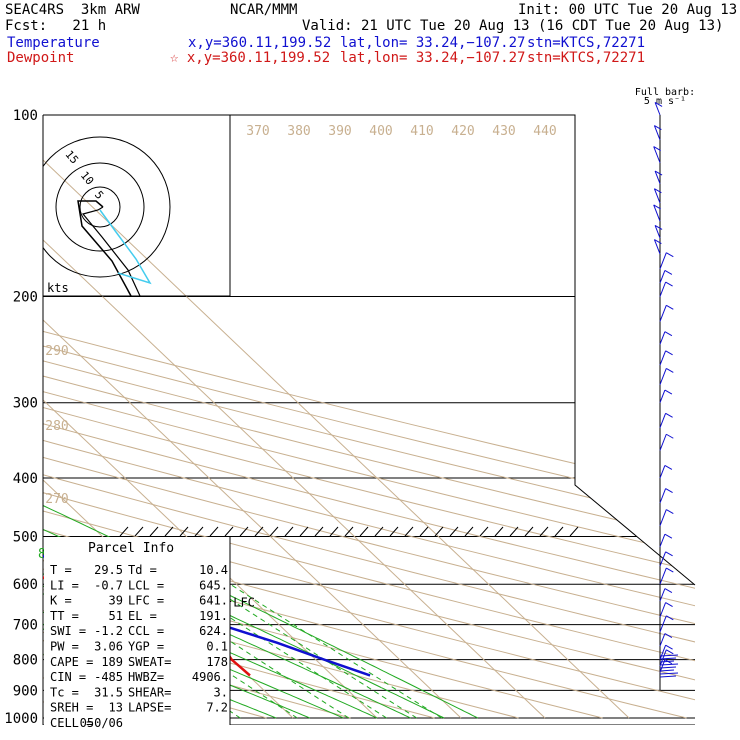 The image size is (740, 740). I want to click on parcel-value: 10.4, so click(213, 570).